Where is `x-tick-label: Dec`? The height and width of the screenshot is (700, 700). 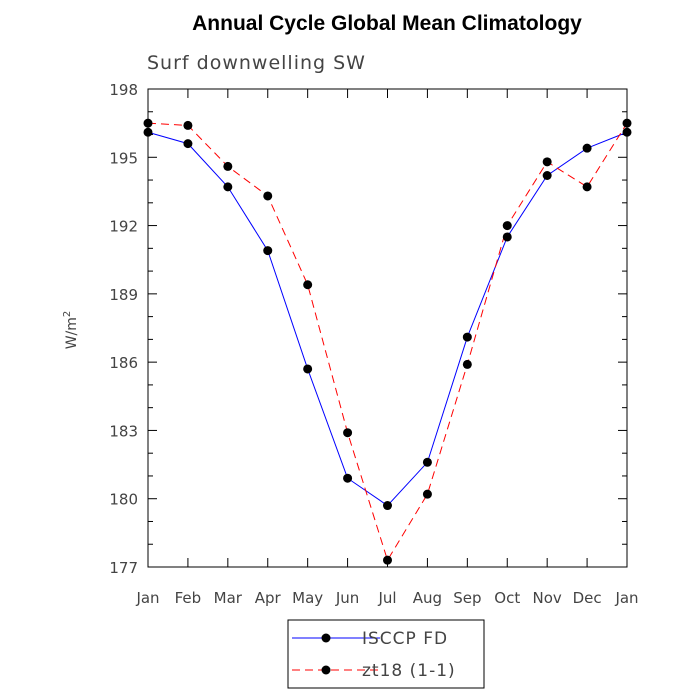
x-tick-label: Dec is located at coordinates (587, 598).